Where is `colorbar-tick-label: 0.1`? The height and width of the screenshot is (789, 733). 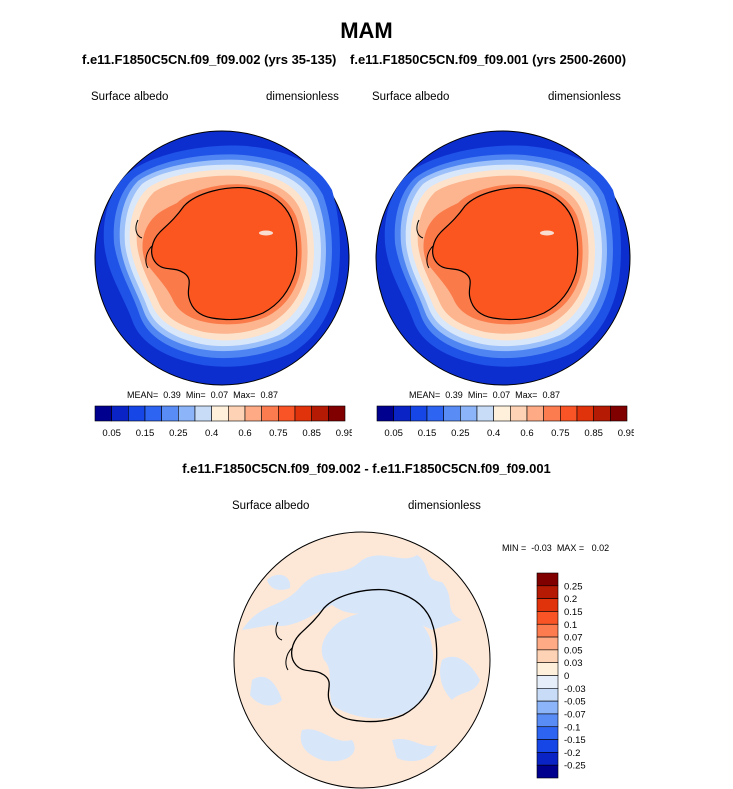
colorbar-tick-label: 0.1 is located at coordinates (570, 625).